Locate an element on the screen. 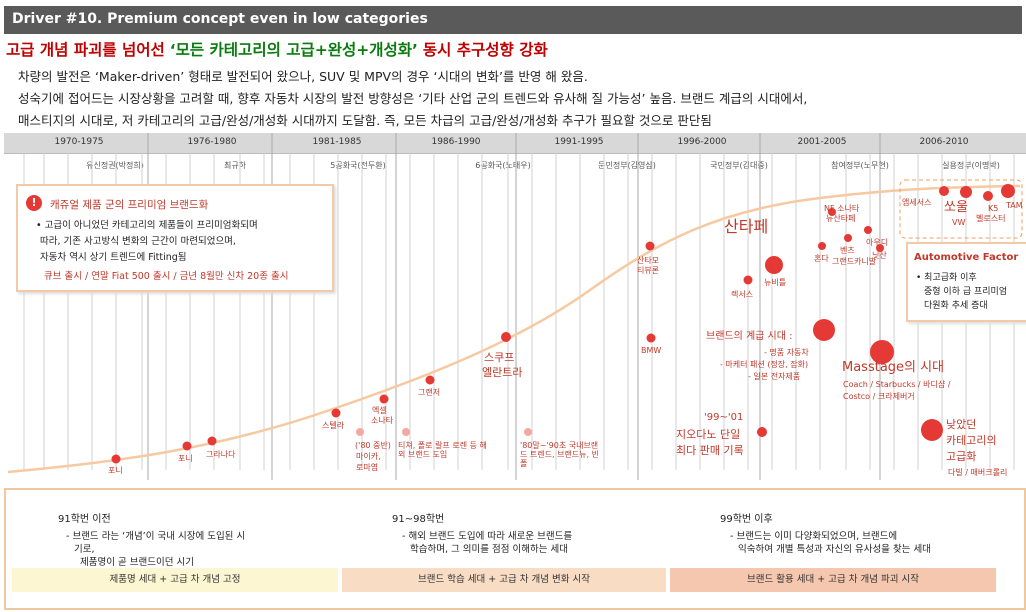 The image size is (1026, 612). faded-markers is located at coordinates (444, 432).